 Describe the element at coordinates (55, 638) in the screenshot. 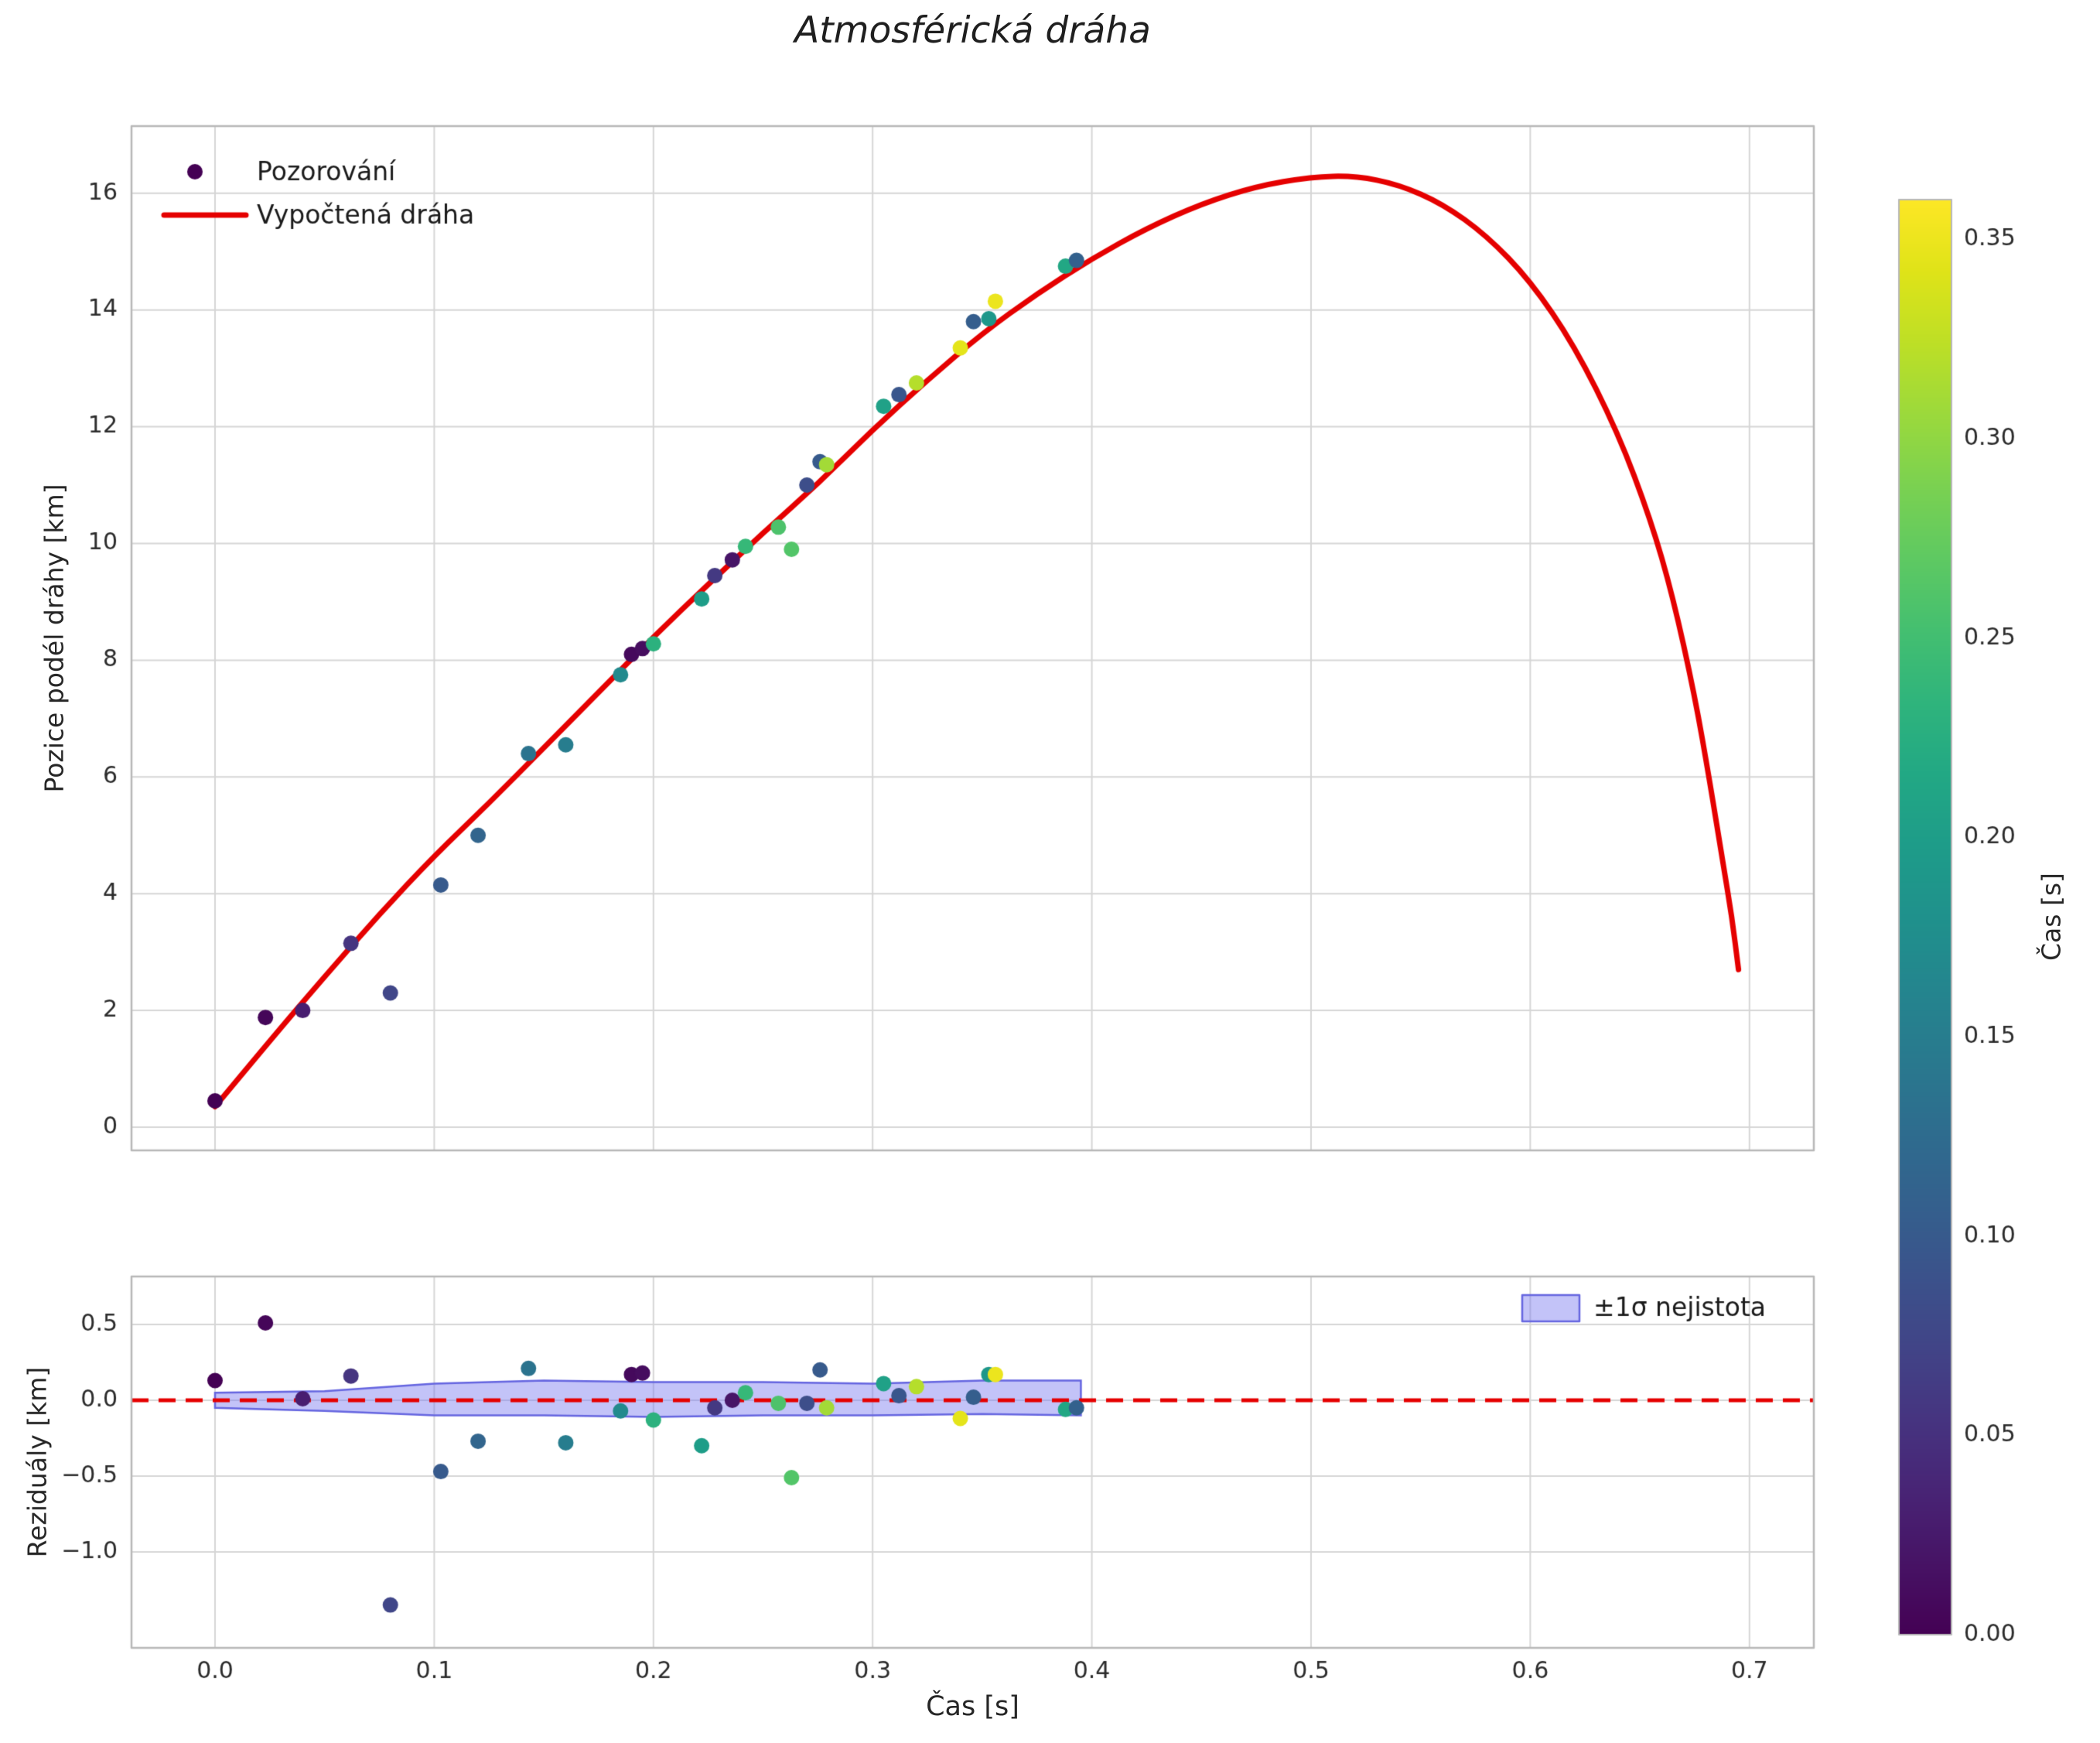

I see `position-y-axis-label: Pozice podél dráhy [km]` at that location.